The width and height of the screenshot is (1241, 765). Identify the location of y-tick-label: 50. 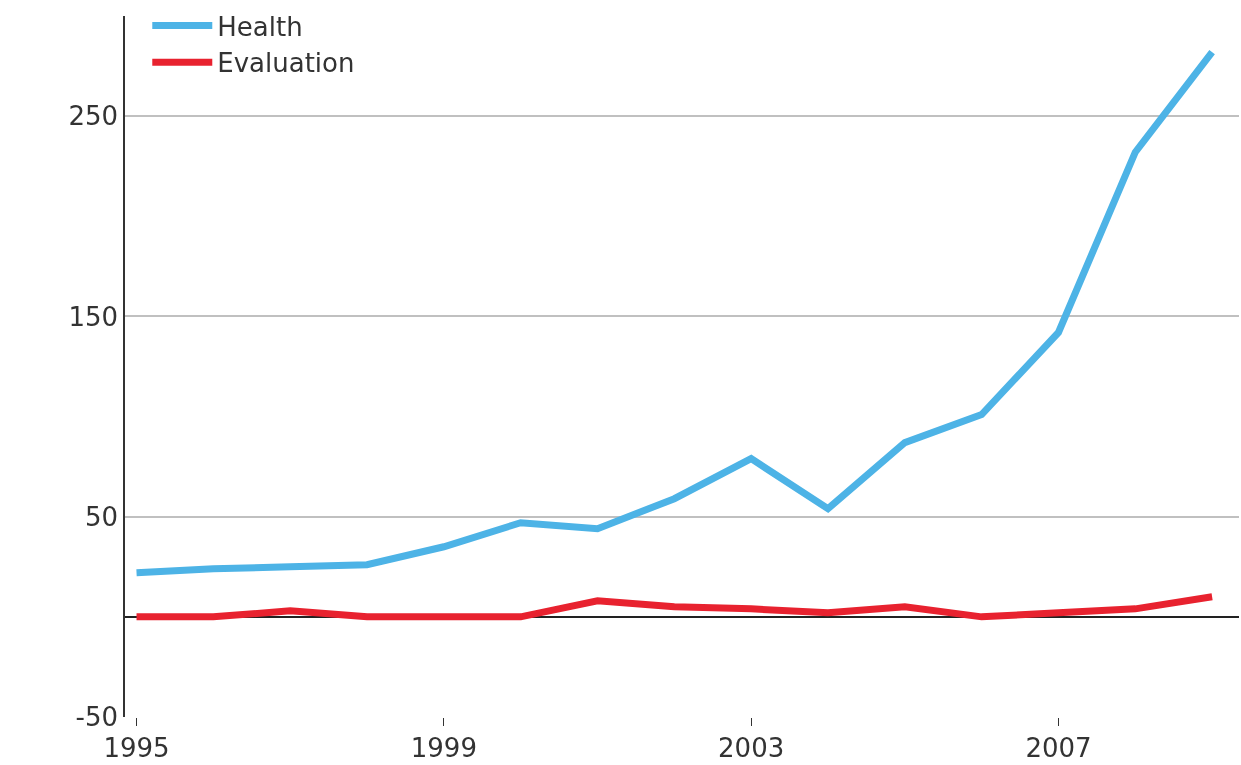
(101, 516).